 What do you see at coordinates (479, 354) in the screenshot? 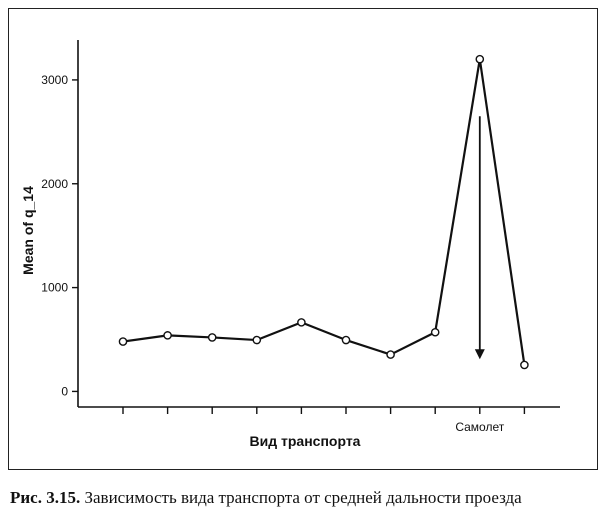
I see `annotation-arrow-head` at bounding box center [479, 354].